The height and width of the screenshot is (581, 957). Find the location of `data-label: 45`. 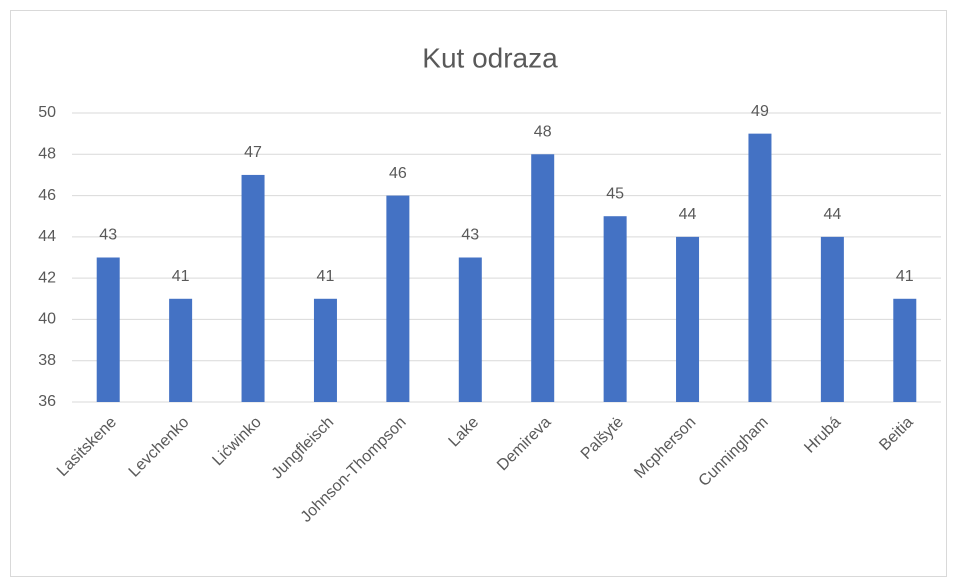

data-label: 45 is located at coordinates (615, 193).